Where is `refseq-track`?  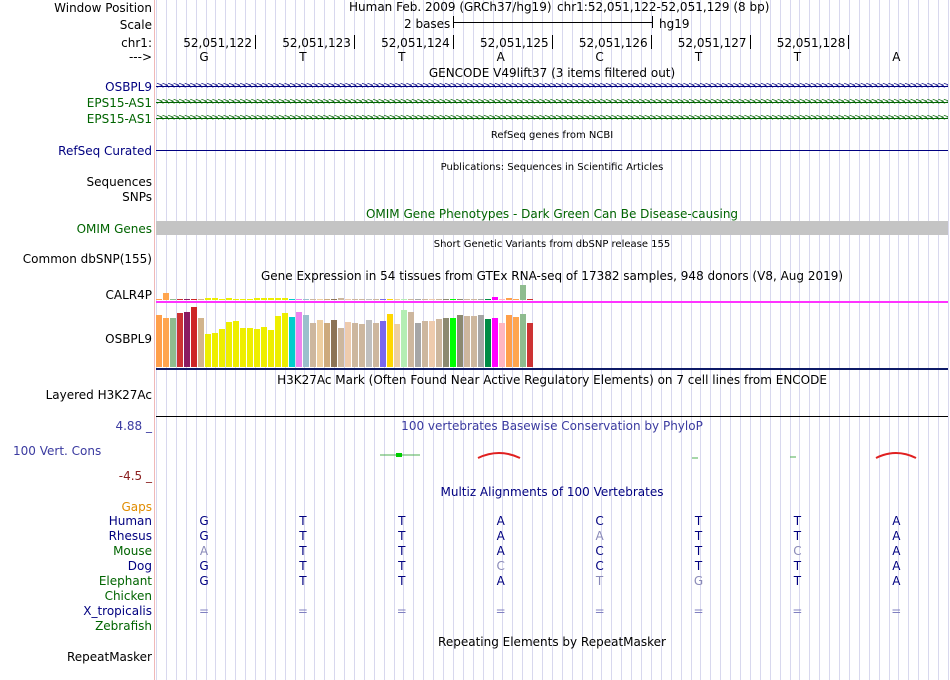
refseq-track is located at coordinates (552, 150).